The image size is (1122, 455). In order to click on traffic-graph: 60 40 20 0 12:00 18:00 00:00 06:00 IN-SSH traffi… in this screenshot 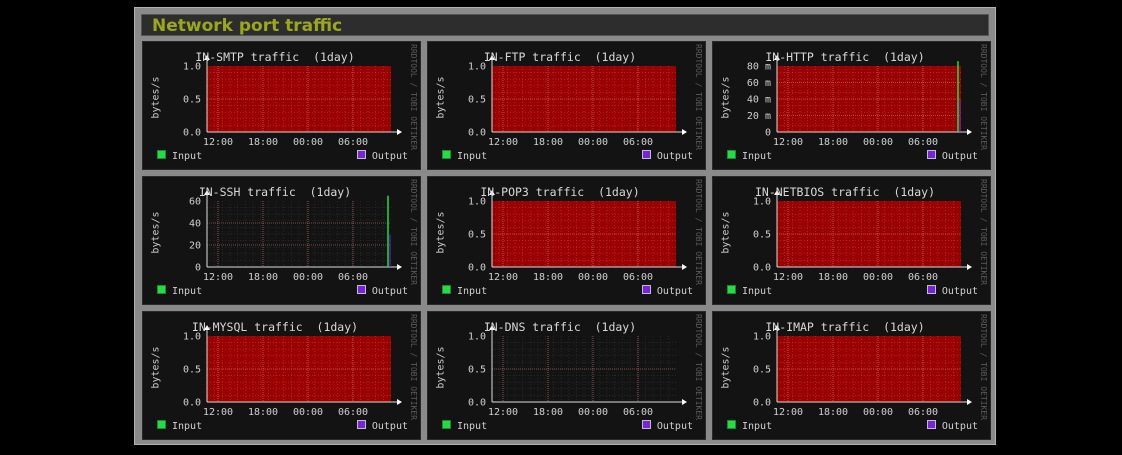, I will do `click(281, 240)`.